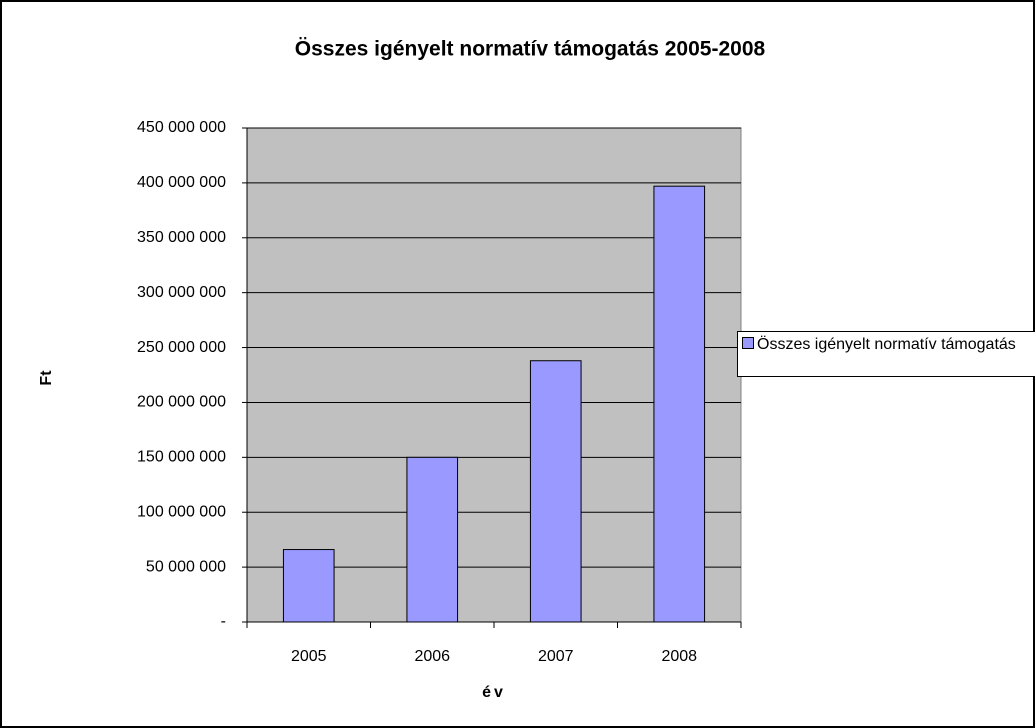  Describe the element at coordinates (223, 621) in the screenshot. I see `y-tick-label: -` at that location.